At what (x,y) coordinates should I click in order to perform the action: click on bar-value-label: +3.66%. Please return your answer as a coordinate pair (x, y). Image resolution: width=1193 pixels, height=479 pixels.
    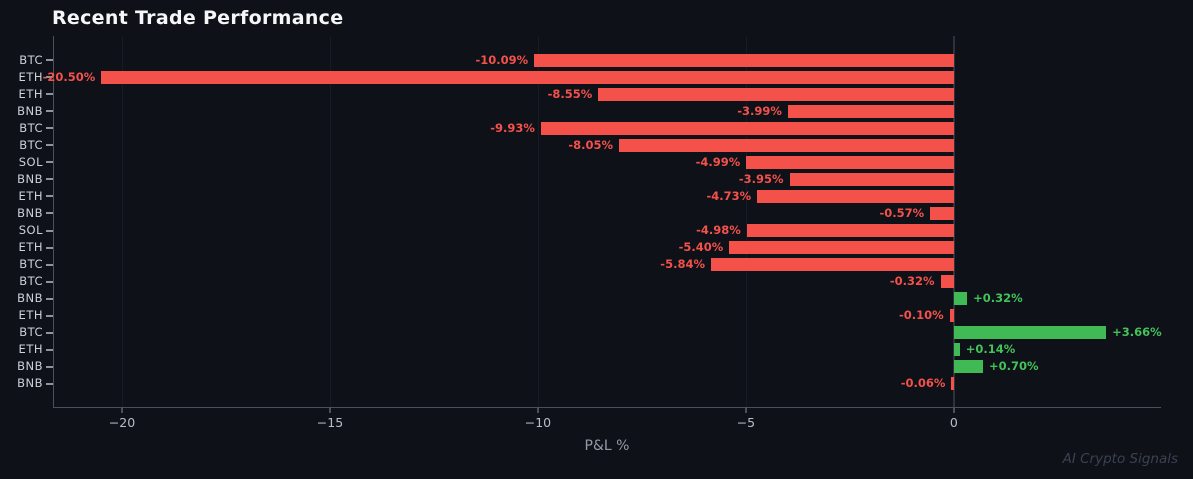
    Looking at the image, I should click on (1137, 332).